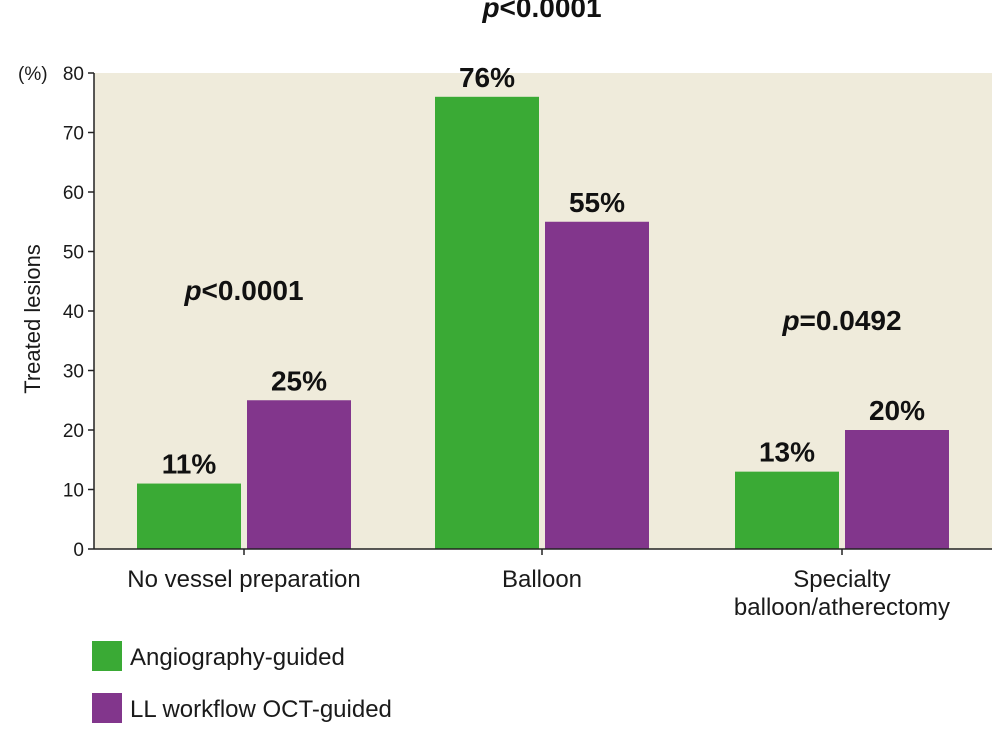 This screenshot has height=738, width=1005. I want to click on x-category-label: balloon/atherectomy, so click(842, 607).